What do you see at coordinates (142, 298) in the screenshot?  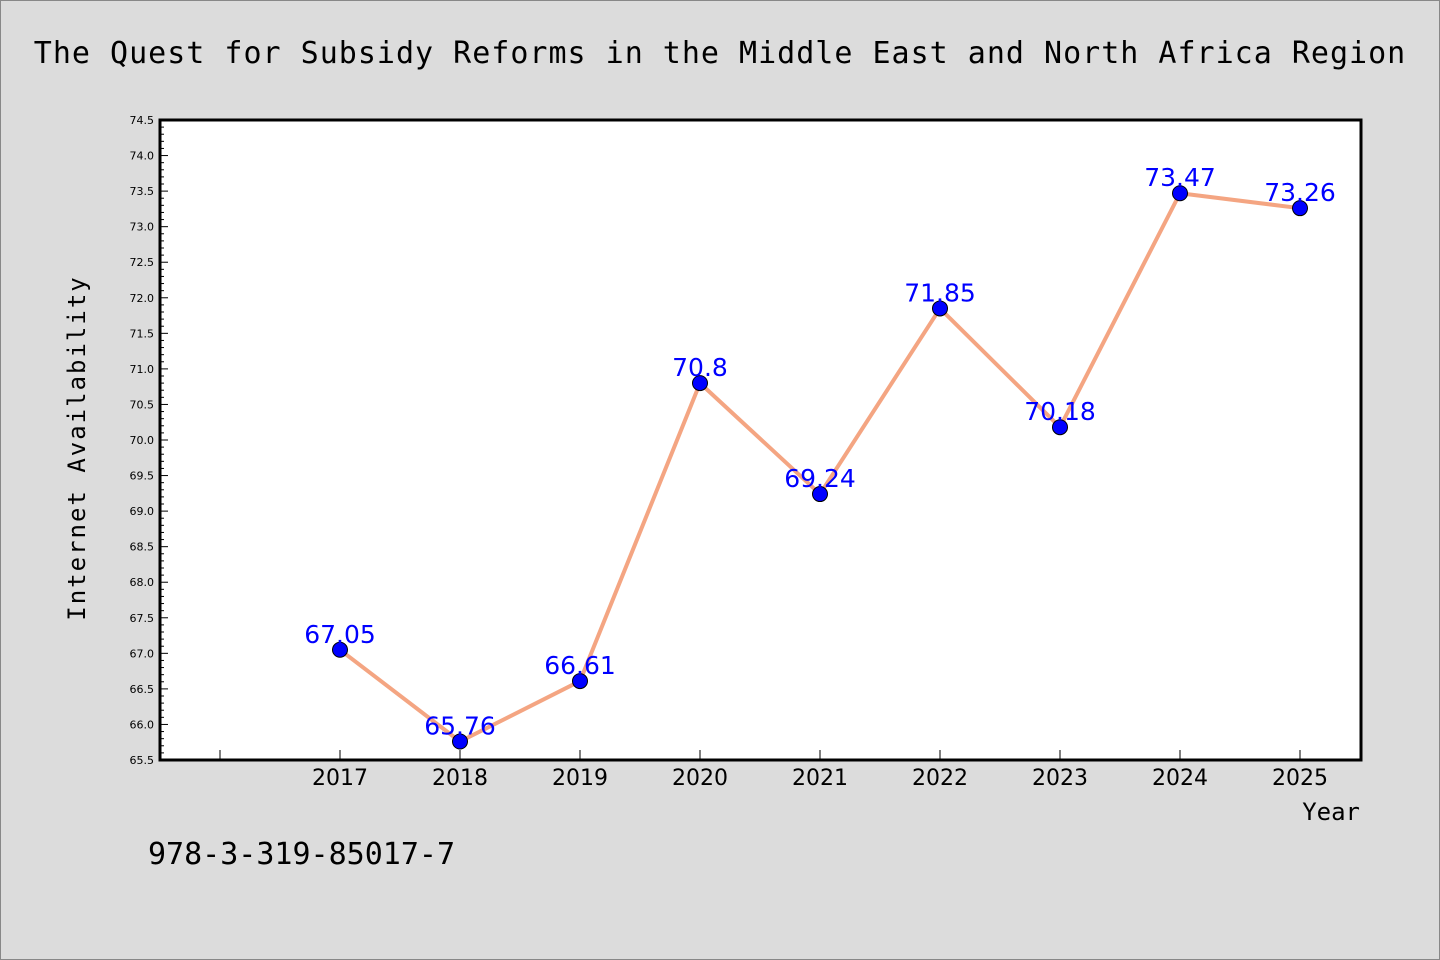 I see `y-tick-label: 72.0` at bounding box center [142, 298].